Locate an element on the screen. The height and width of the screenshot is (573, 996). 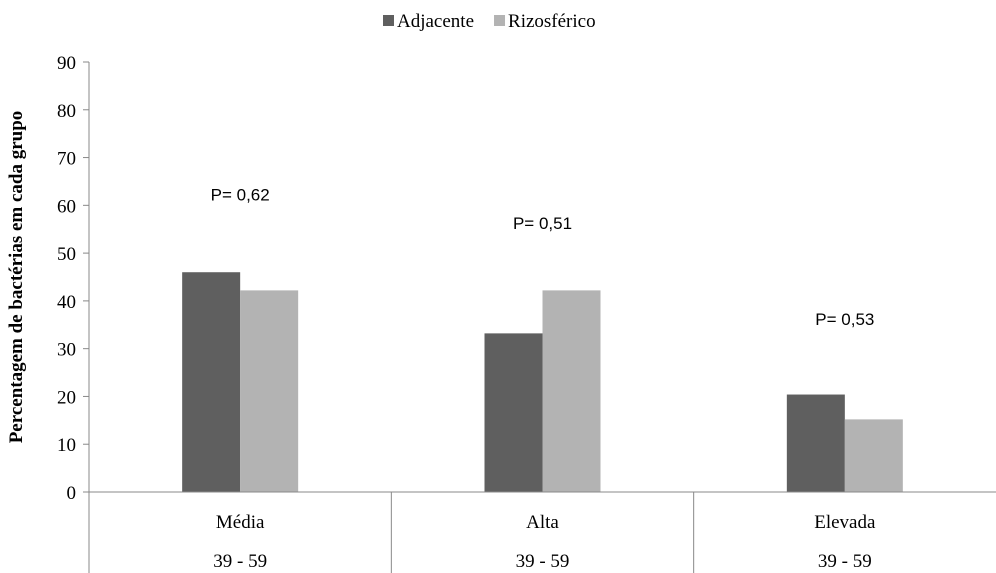
y-tick-label: 0 is located at coordinates (72, 493).